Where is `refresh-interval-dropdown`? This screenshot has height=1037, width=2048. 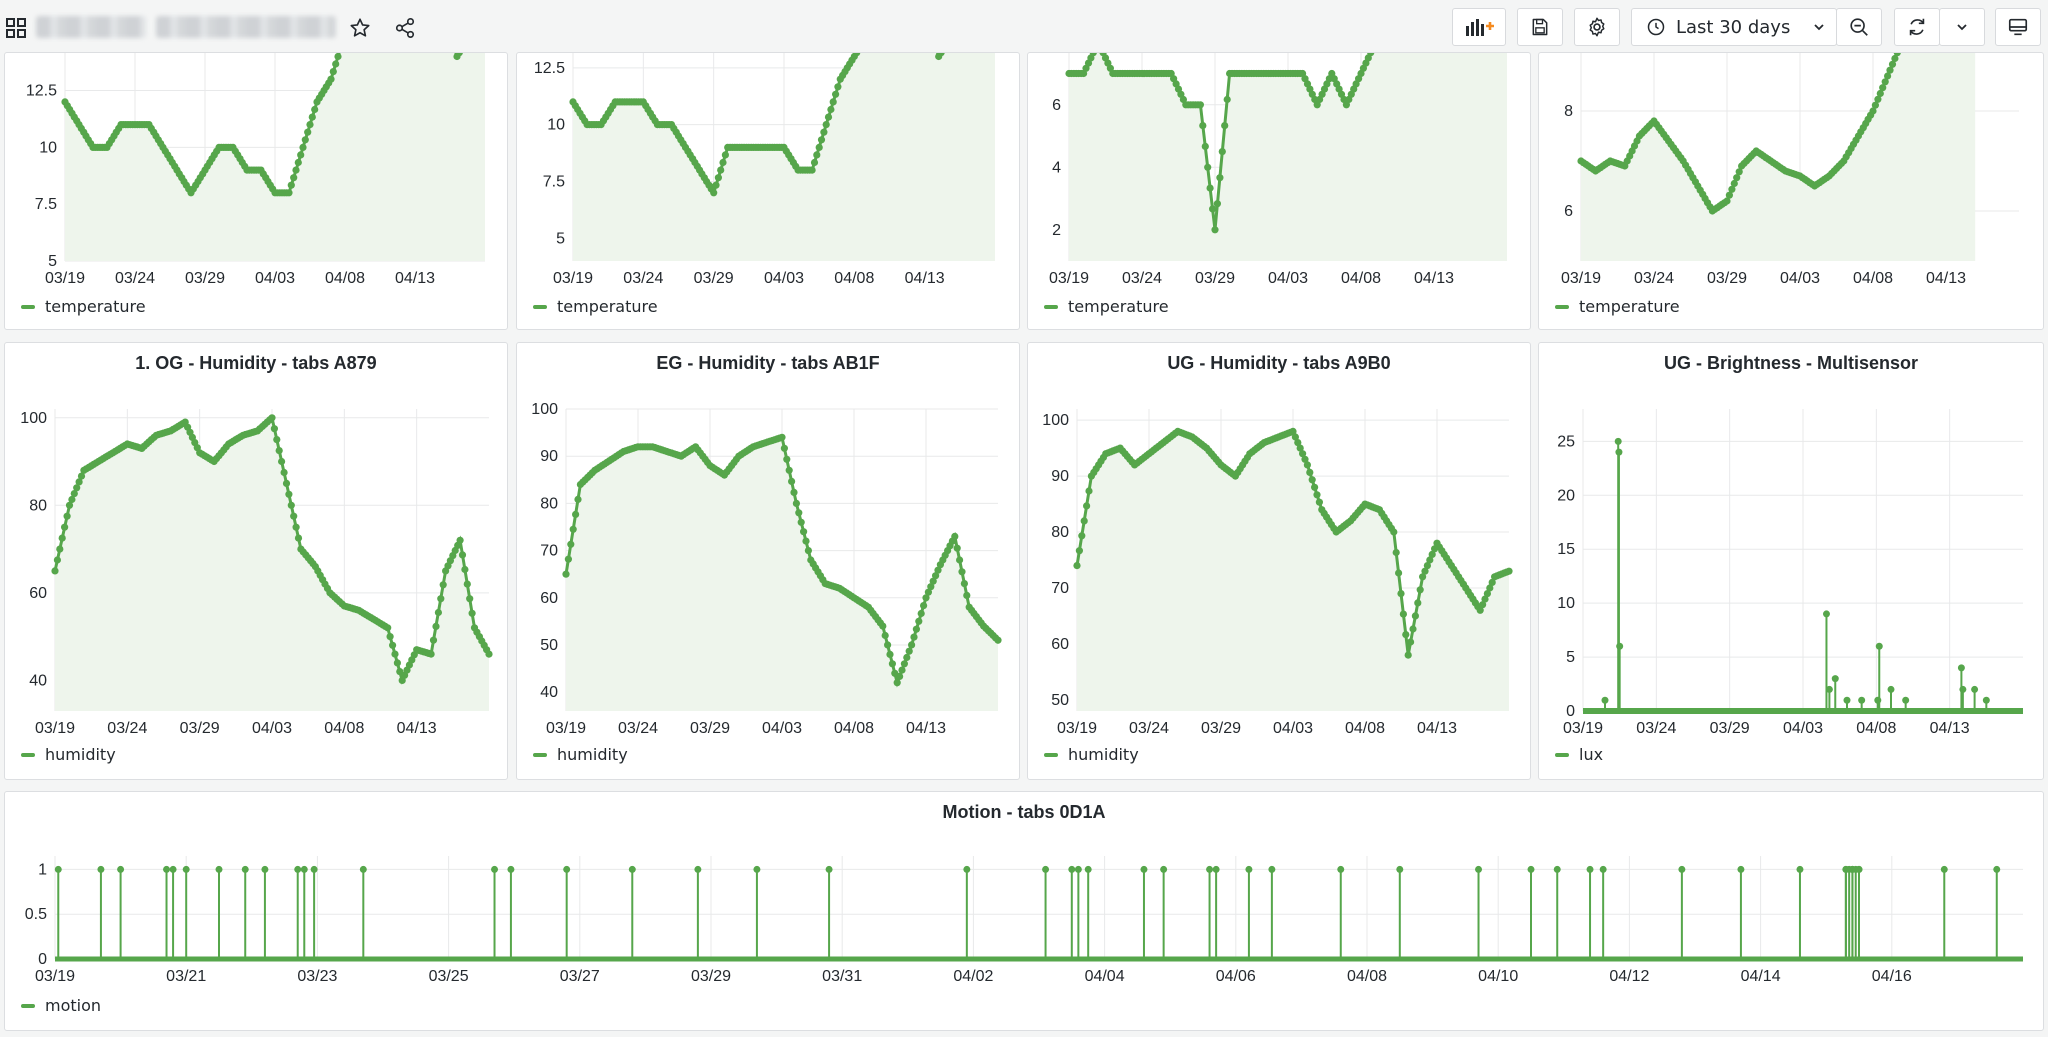 refresh-interval-dropdown is located at coordinates (1962, 27).